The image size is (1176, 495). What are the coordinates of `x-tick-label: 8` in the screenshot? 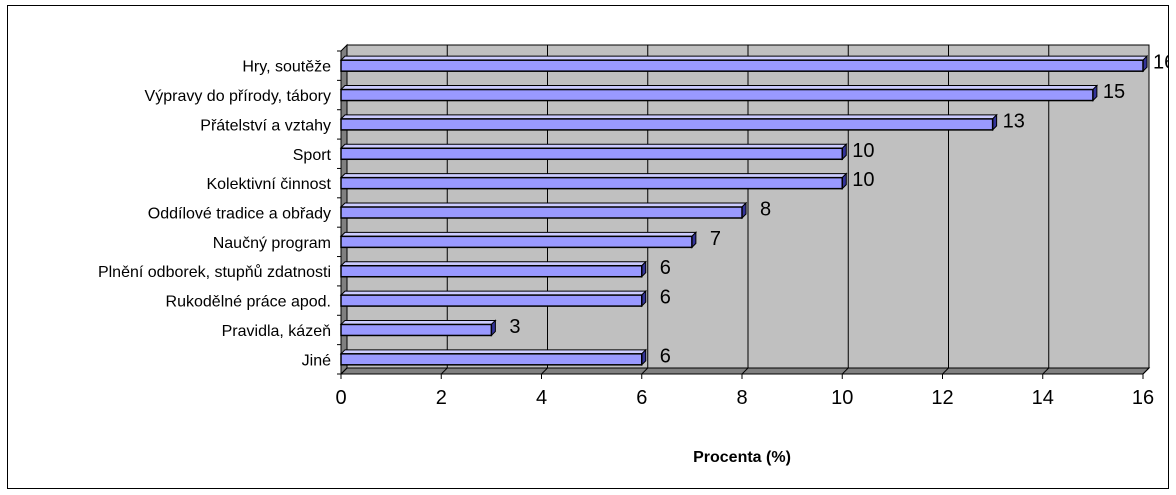 It's located at (741, 398).